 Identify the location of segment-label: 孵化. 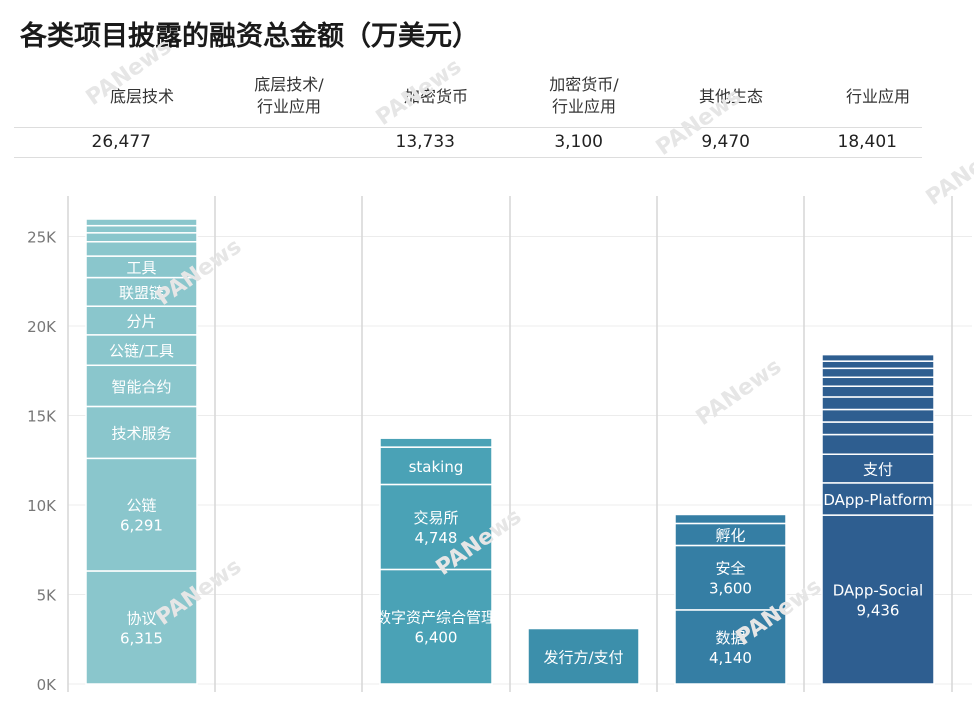
(730, 535).